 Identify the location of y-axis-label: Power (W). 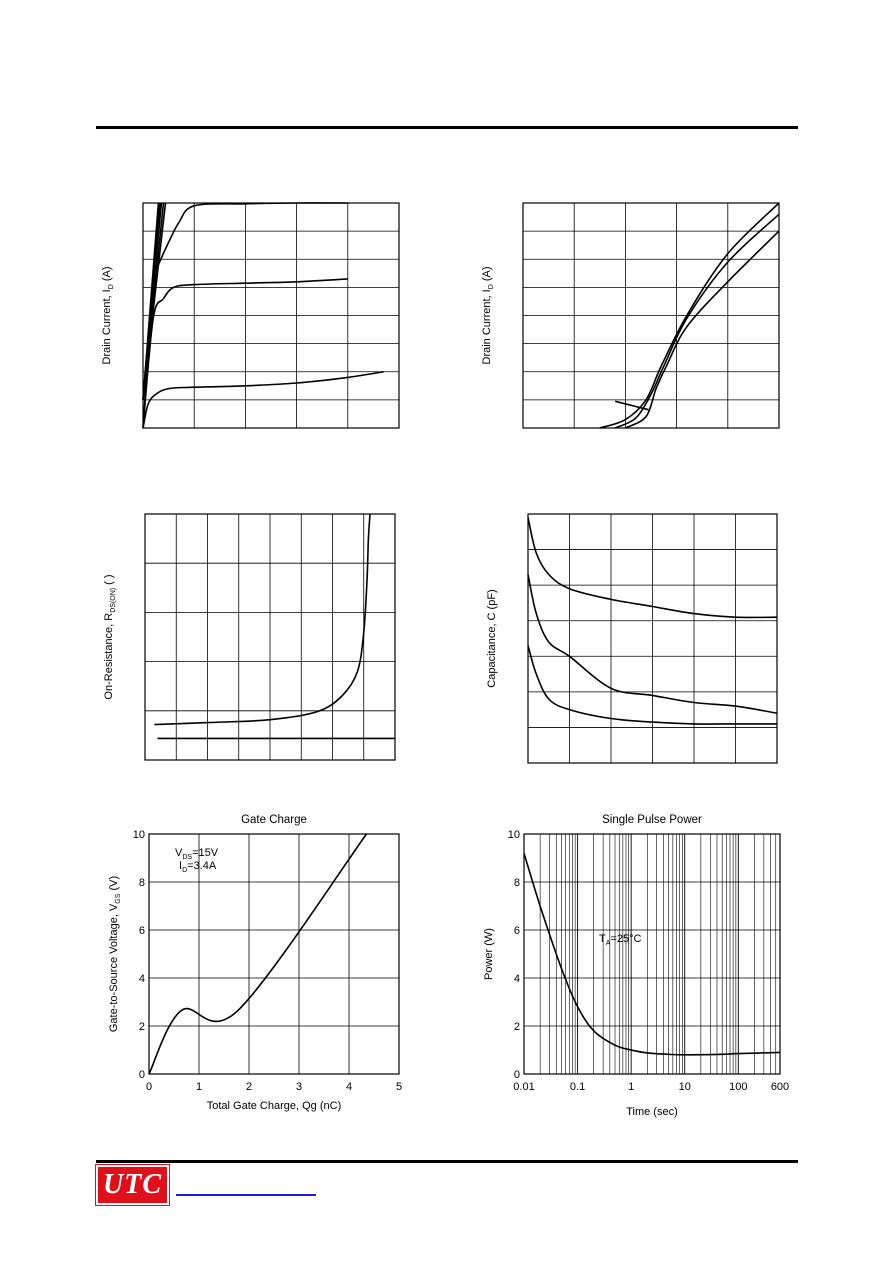
(489, 954).